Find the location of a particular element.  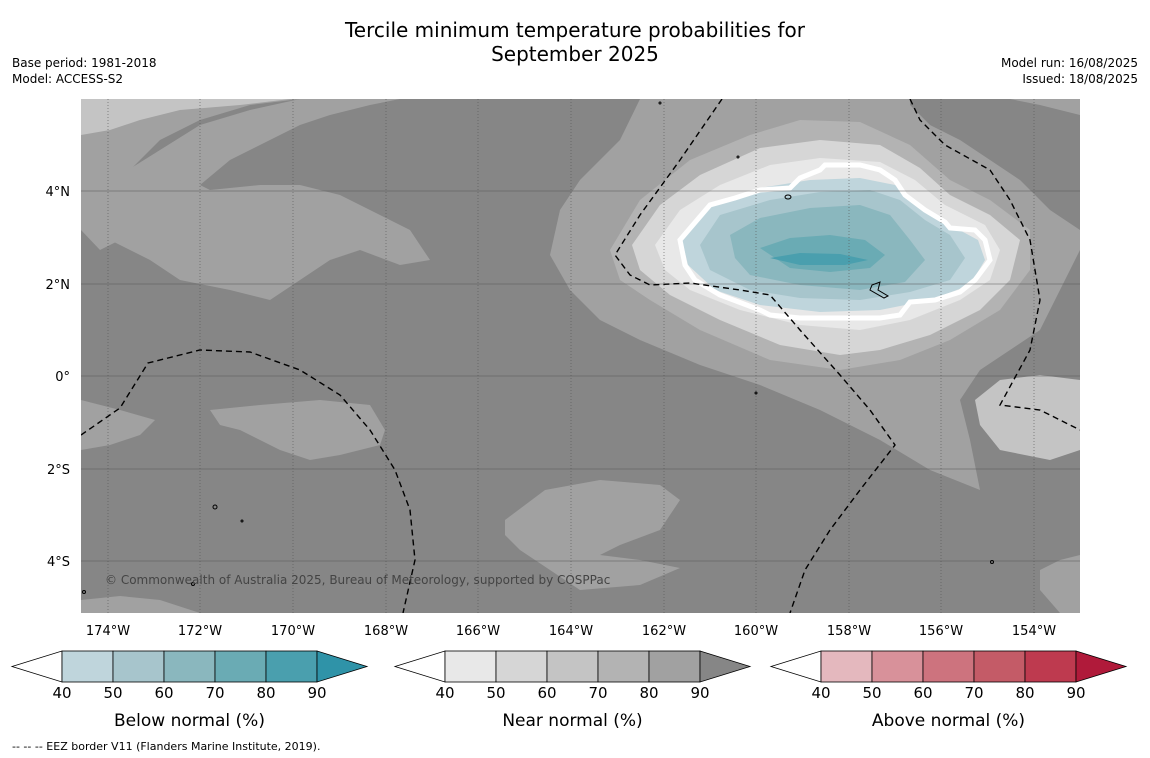

lat-tick-label: 0° is located at coordinates (62, 377).